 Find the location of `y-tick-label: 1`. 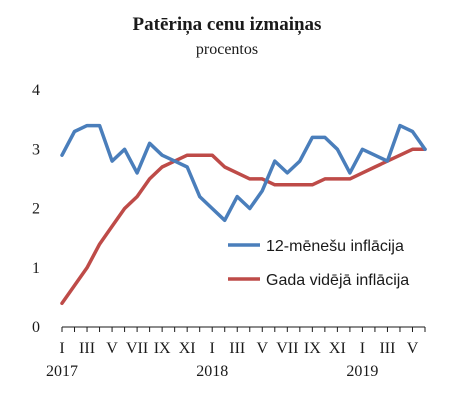

y-tick-label: 1 is located at coordinates (36, 268).